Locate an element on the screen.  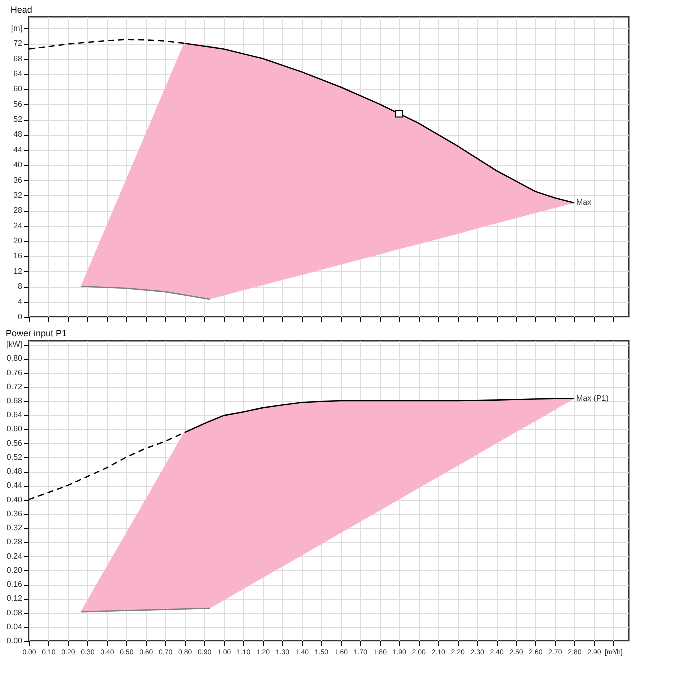
y-tick-label: 0.80 is located at coordinates (15, 359).